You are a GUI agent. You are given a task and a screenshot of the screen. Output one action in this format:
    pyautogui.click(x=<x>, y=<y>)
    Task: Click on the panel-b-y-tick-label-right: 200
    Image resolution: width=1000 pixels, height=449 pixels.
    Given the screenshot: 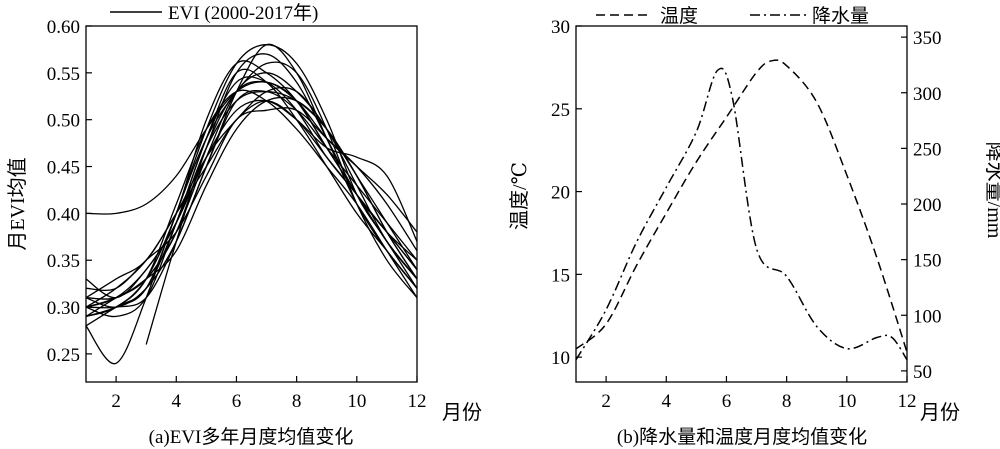 What is the action you would take?
    pyautogui.click(x=927, y=205)
    